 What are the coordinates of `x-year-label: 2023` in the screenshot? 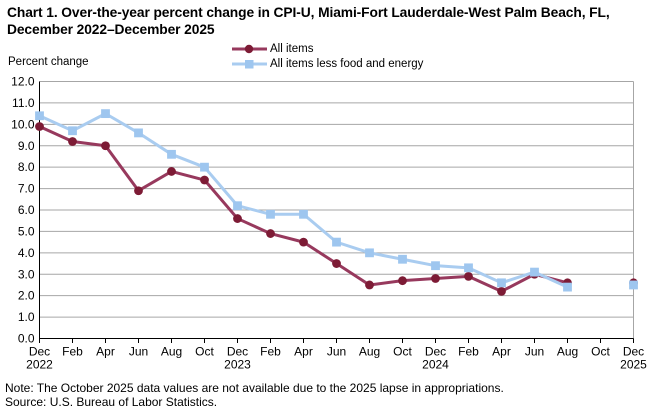 It's located at (237, 365).